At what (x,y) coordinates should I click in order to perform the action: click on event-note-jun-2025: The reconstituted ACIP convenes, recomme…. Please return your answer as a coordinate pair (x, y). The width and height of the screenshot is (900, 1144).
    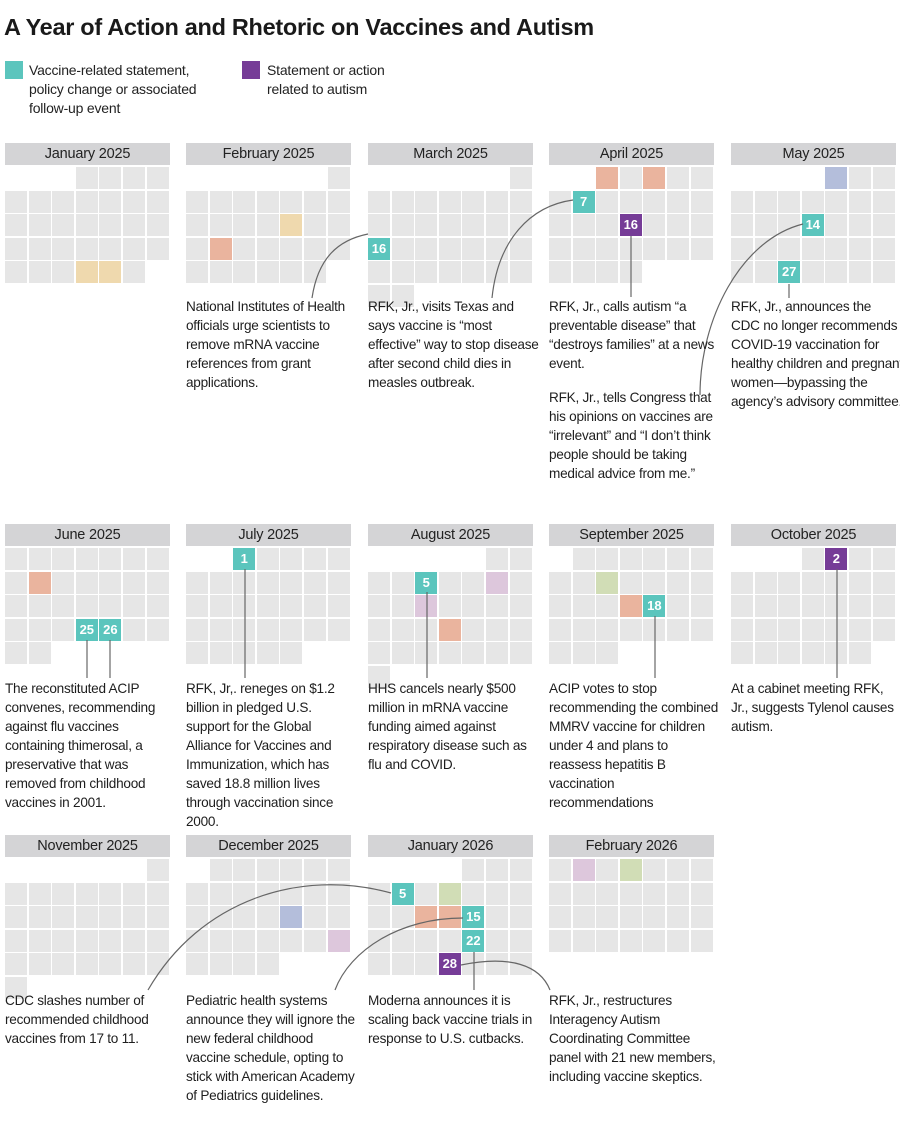
    Looking at the image, I should click on (80, 745).